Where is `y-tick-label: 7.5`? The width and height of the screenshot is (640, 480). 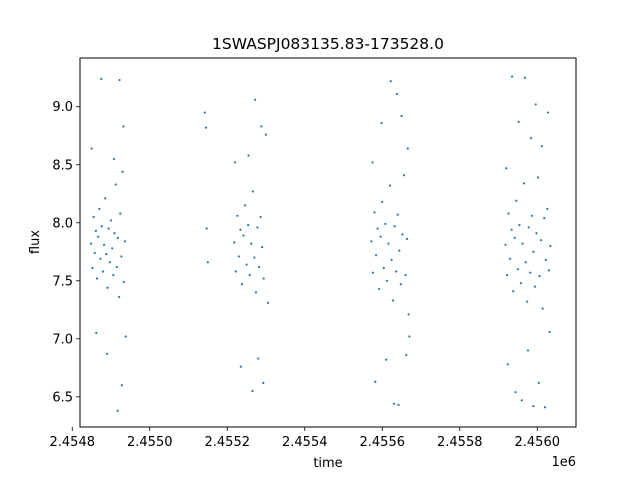
y-tick-label: 7.5 is located at coordinates (62, 281).